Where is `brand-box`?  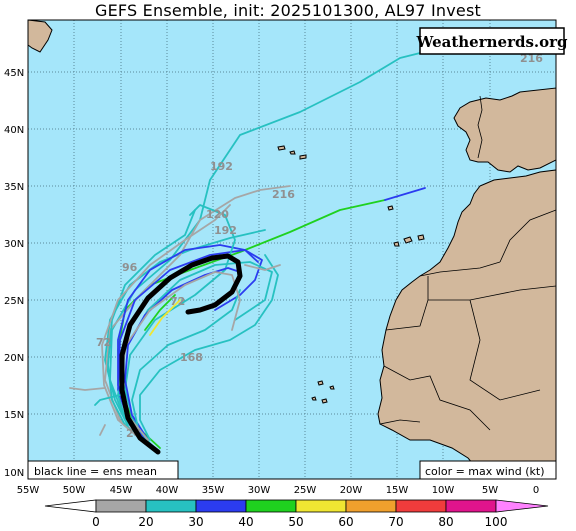 brand-box is located at coordinates (492, 41).